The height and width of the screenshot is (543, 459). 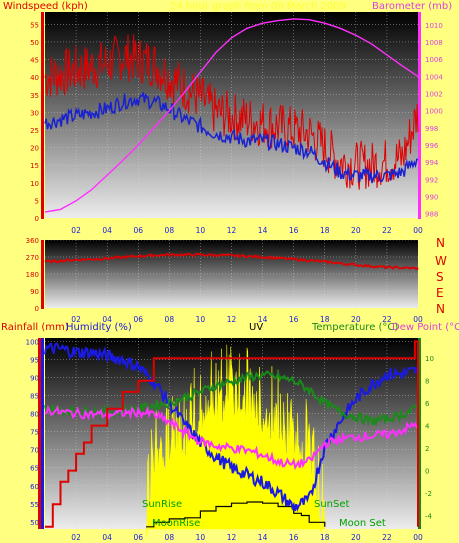 What do you see at coordinates (34, 149) in the screenshot?
I see `wind-ytick-left-20: 20` at bounding box center [34, 149].